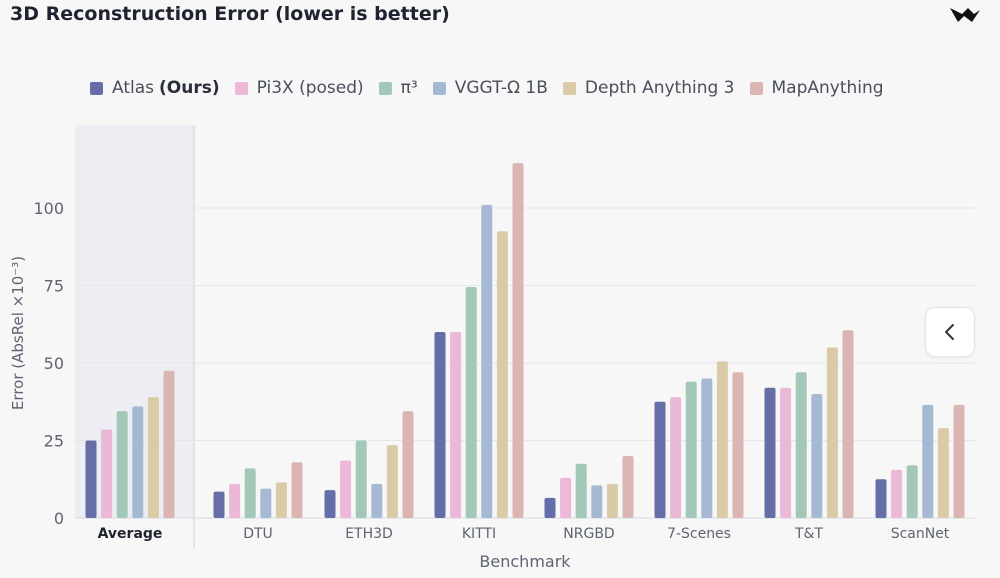 The height and width of the screenshot is (578, 1000). Describe the element at coordinates (827, 88) in the screenshot. I see `legend-label: MapAnything` at that location.